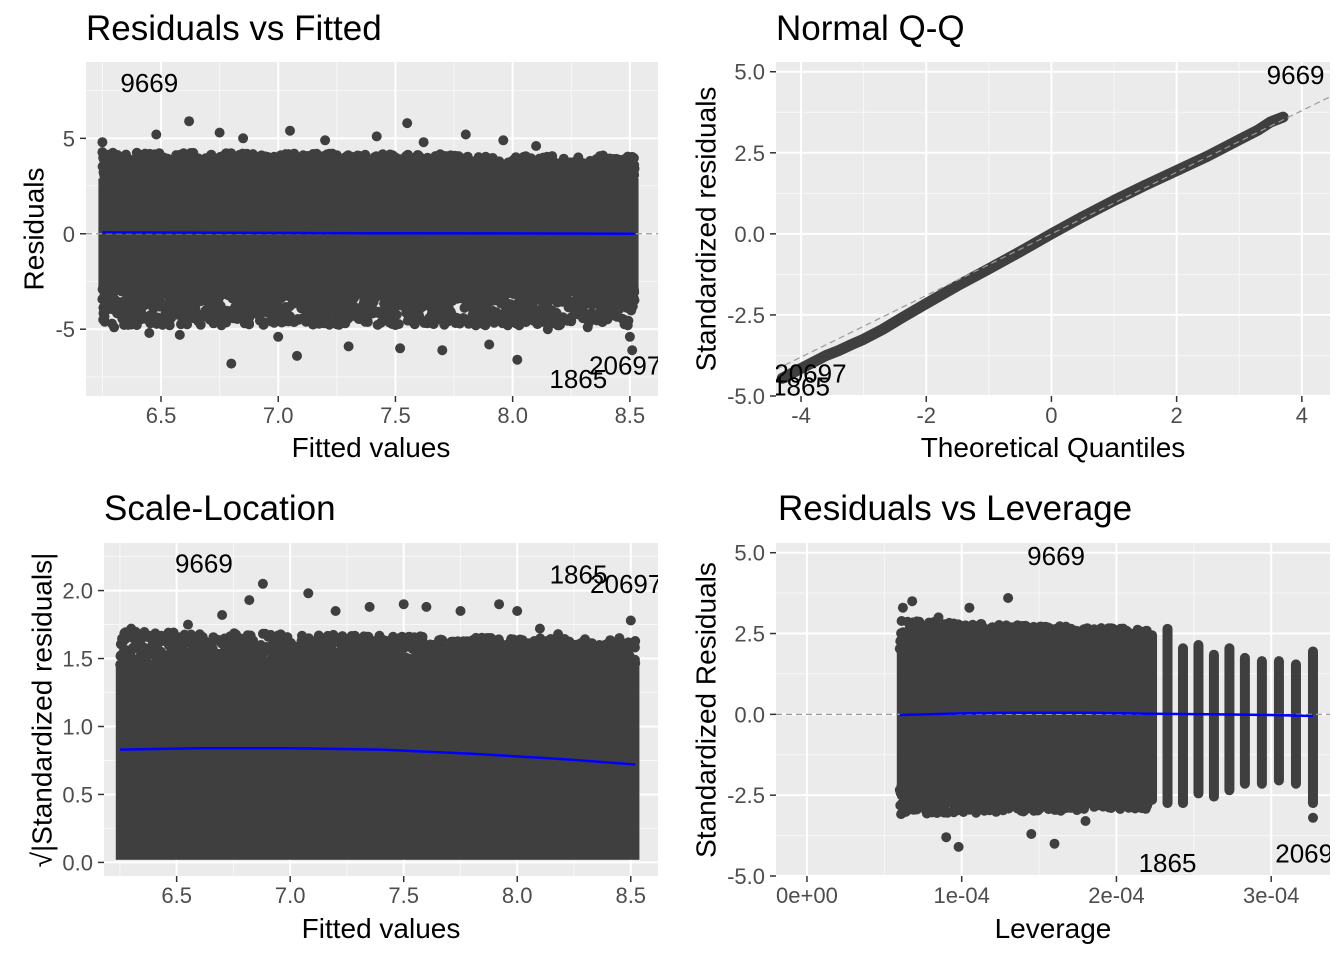  I want to click on x-tick-label: 7.0, so click(290, 895).